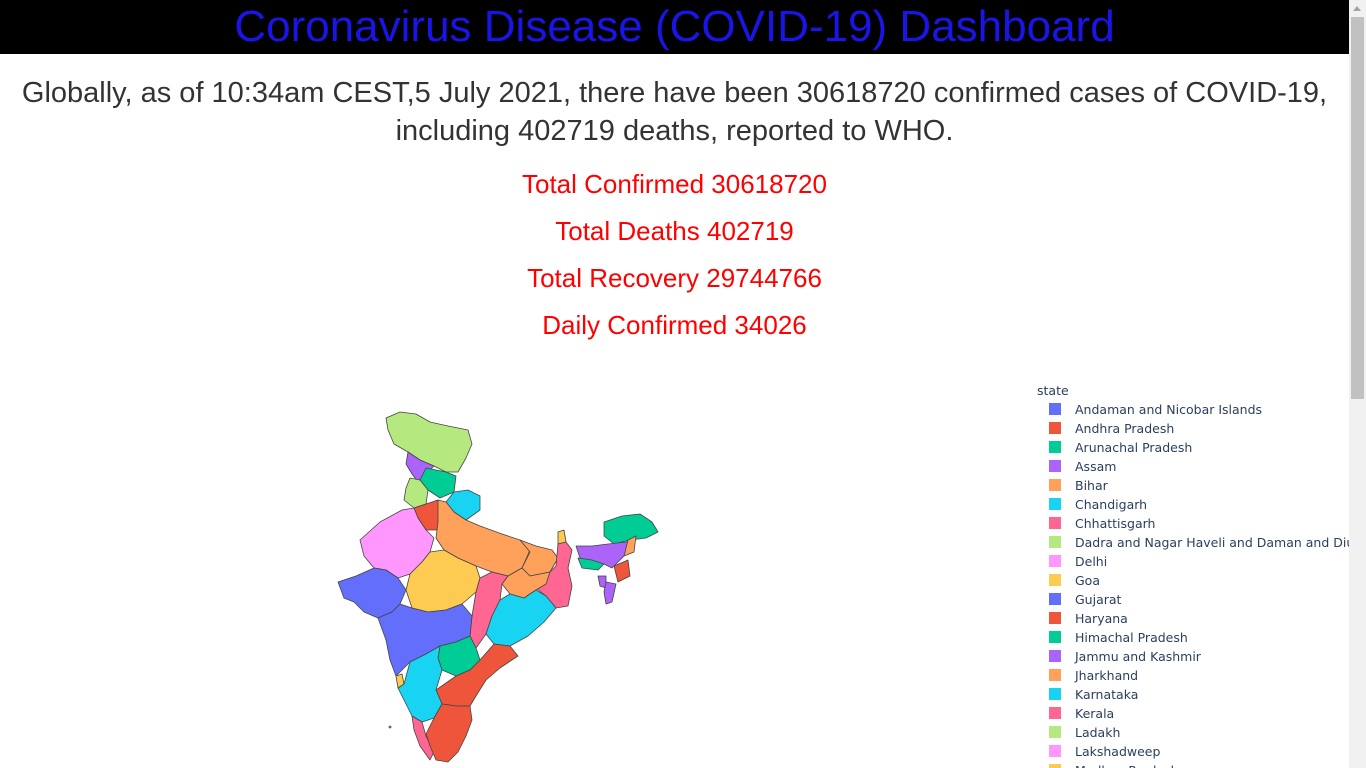 This screenshot has height=768, width=1366. I want to click on header-bar: Coronavirus Disease (COVID-19) Dashboard, so click(674, 27).